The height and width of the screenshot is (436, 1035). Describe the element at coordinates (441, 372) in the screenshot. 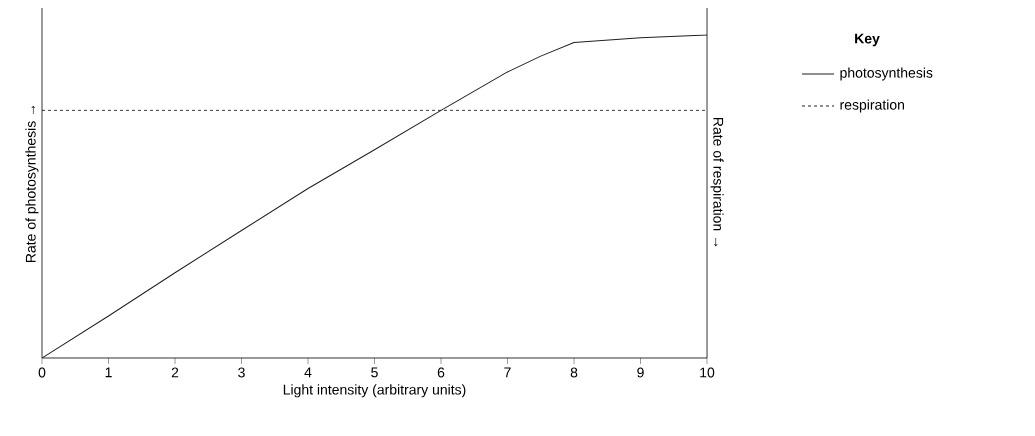

I see `x-tick-label: 6` at that location.